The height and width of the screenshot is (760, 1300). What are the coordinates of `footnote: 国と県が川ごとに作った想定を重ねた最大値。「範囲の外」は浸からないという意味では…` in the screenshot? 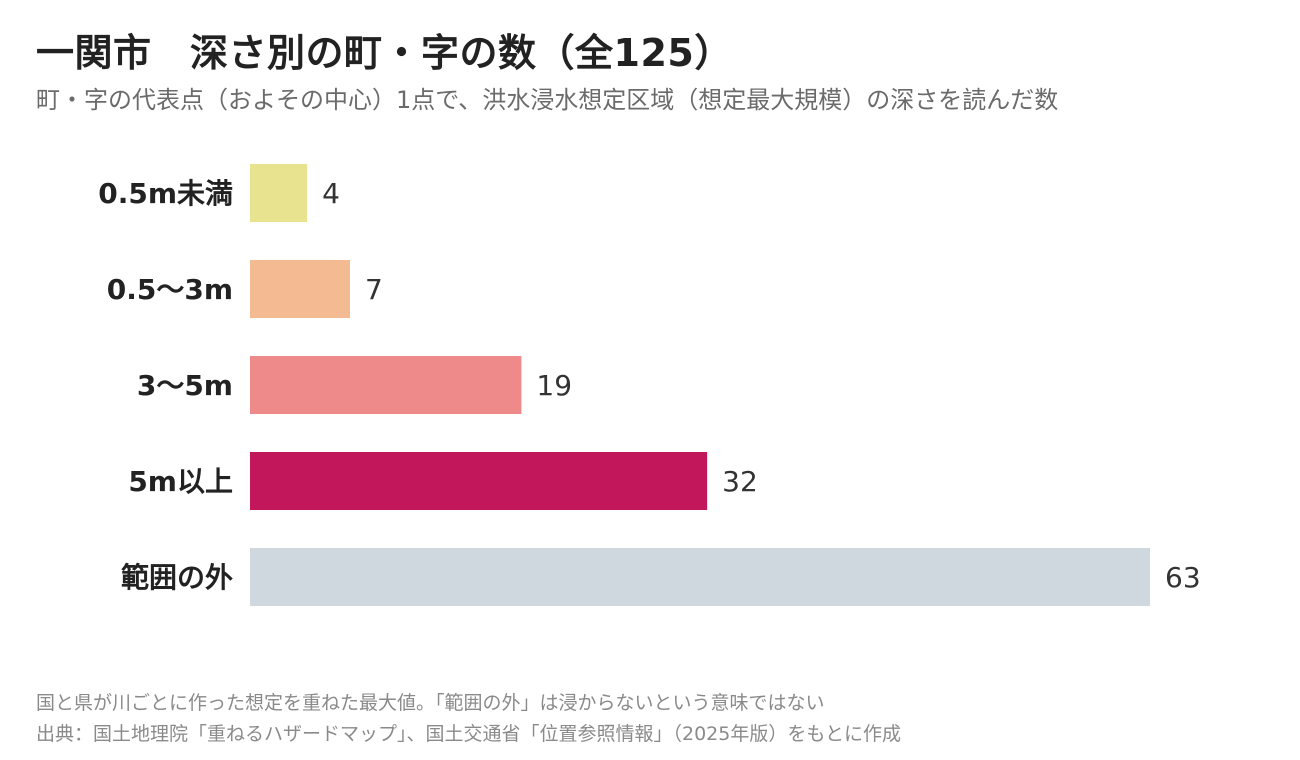 It's located at (430, 703).